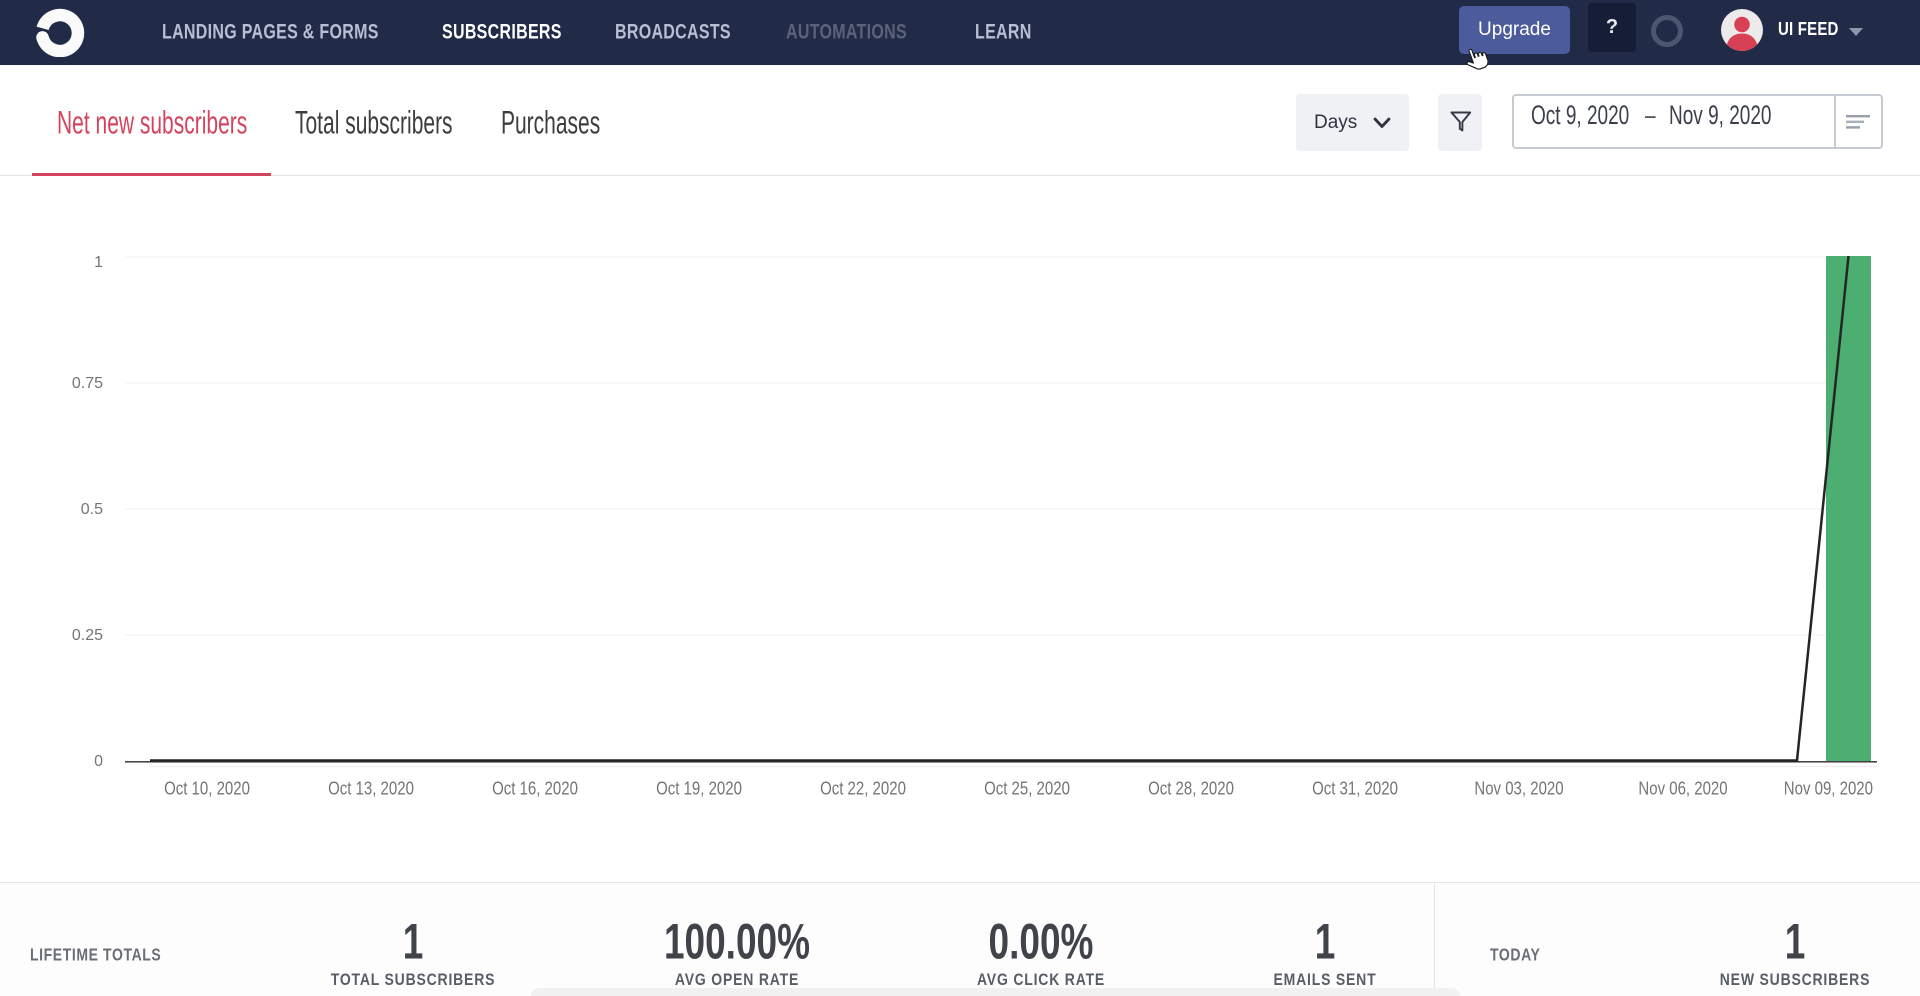 The image size is (1920, 996). What do you see at coordinates (1682, 788) in the screenshot?
I see `svg-text: Nov 06, 2020` at bounding box center [1682, 788].